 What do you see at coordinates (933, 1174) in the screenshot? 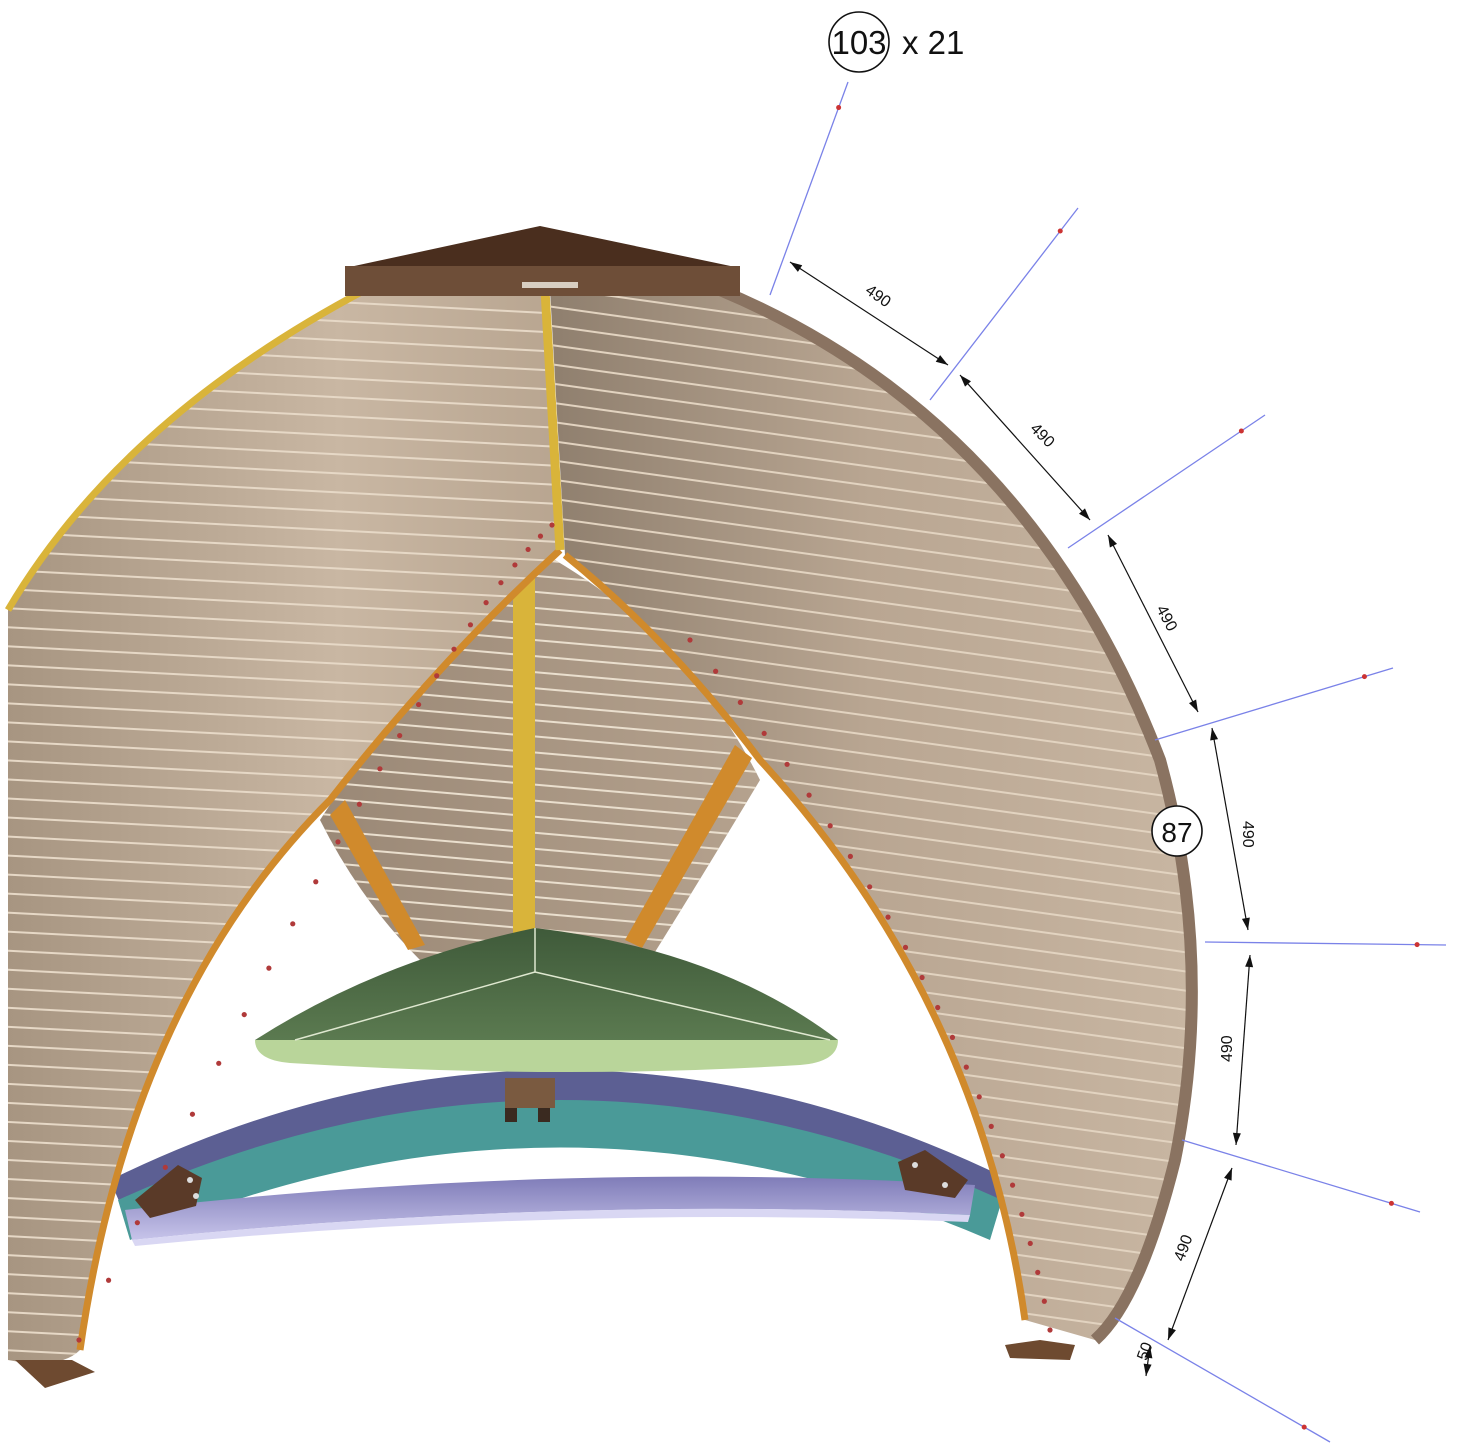
I see `bracket-right` at bounding box center [933, 1174].